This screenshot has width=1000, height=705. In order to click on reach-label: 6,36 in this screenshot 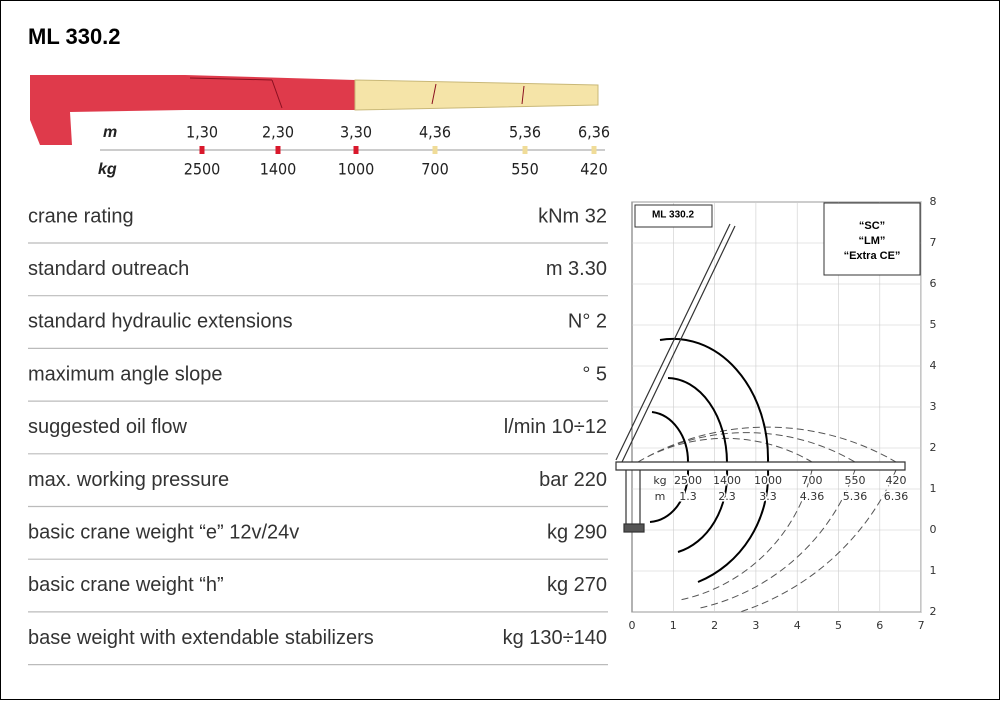, I will do `click(594, 132)`.